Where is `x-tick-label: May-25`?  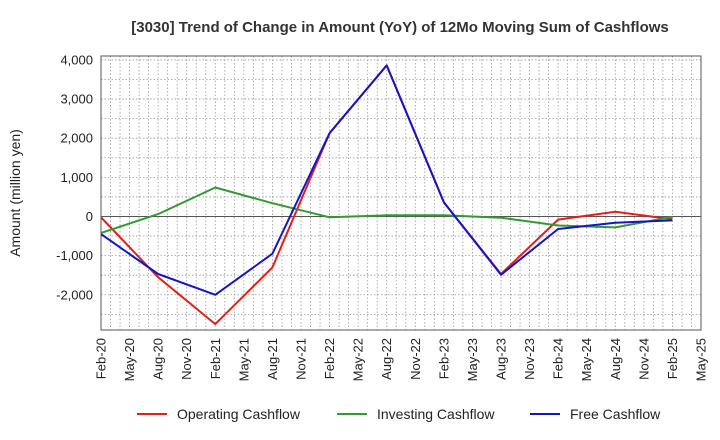
x-tick-label: May-25 is located at coordinates (701, 359).